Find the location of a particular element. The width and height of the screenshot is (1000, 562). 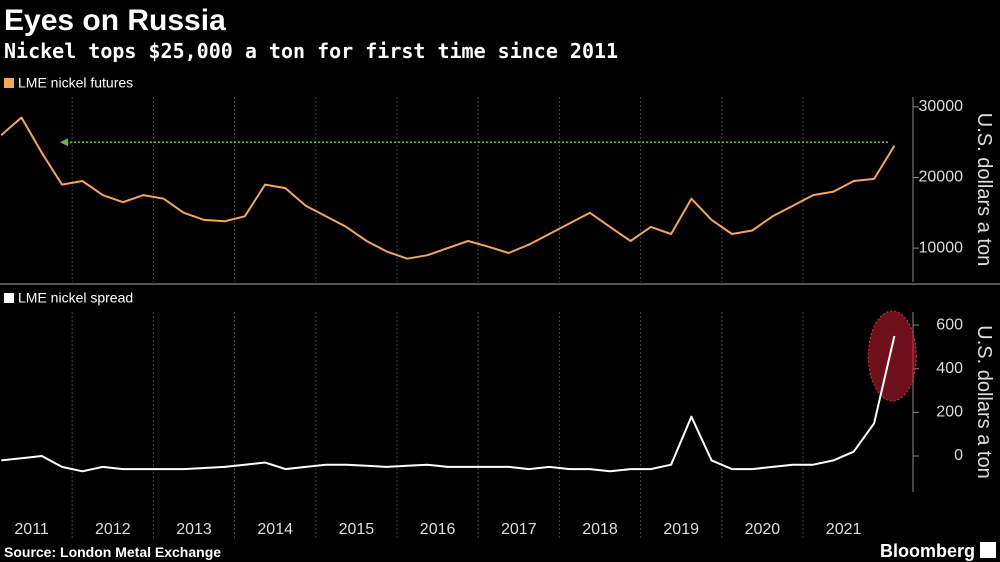

y-tick-label: 400 is located at coordinates (949, 368).